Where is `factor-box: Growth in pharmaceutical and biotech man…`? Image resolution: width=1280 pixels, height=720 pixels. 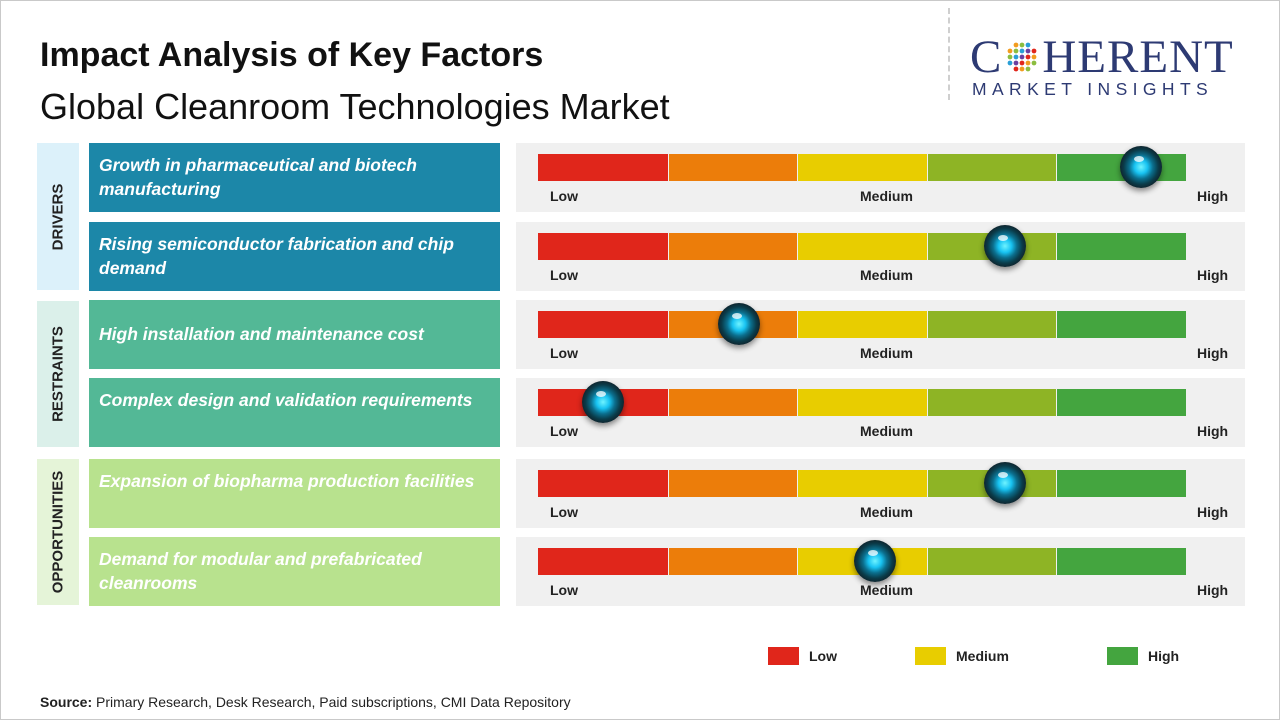 factor-box: Growth in pharmaceutical and biotech man… is located at coordinates (294, 177).